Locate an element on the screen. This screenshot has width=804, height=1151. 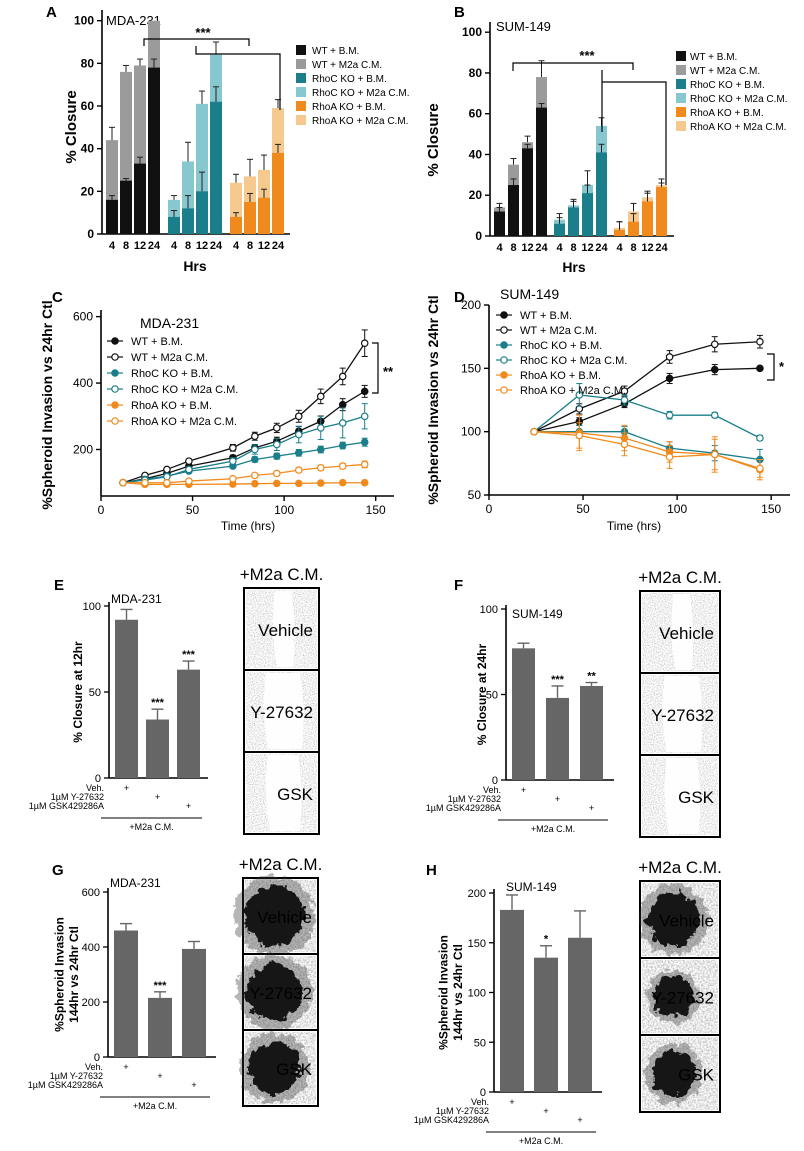
panel-f-image-strip: +M2a C.M. Vehicle Y-27632 GSK is located at coordinates (680, 703).